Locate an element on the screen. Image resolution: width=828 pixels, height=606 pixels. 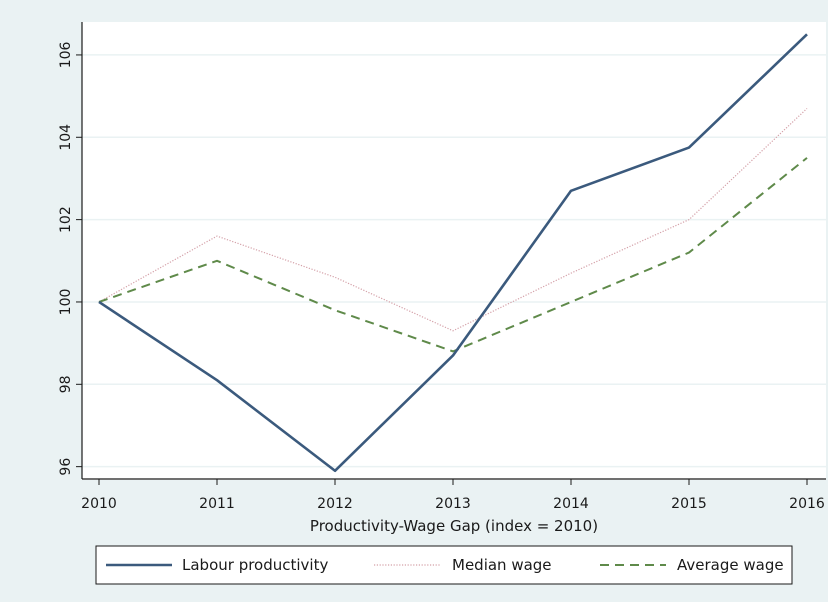
x-tick-label: 2012 is located at coordinates (335, 504).